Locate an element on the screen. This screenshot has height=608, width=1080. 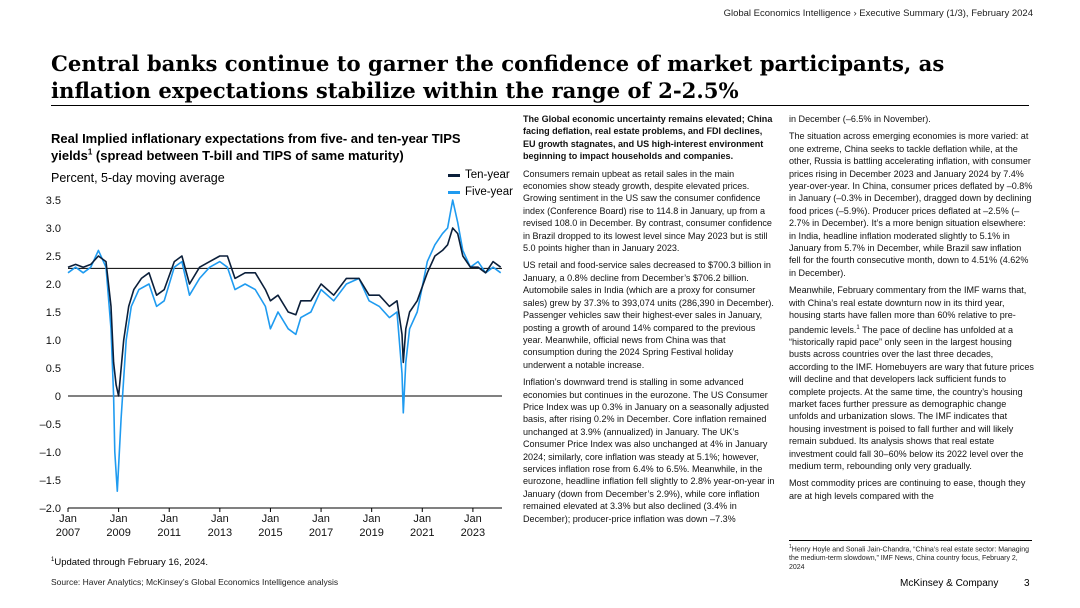
legend-label-ten-year: Ten-year is located at coordinates (487, 175).